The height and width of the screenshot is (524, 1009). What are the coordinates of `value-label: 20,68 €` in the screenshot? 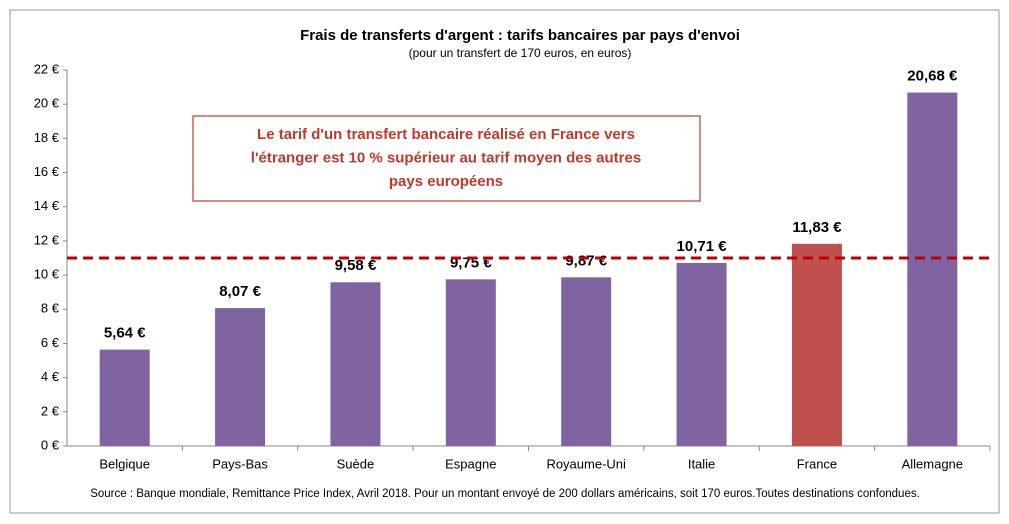 It's located at (932, 76).